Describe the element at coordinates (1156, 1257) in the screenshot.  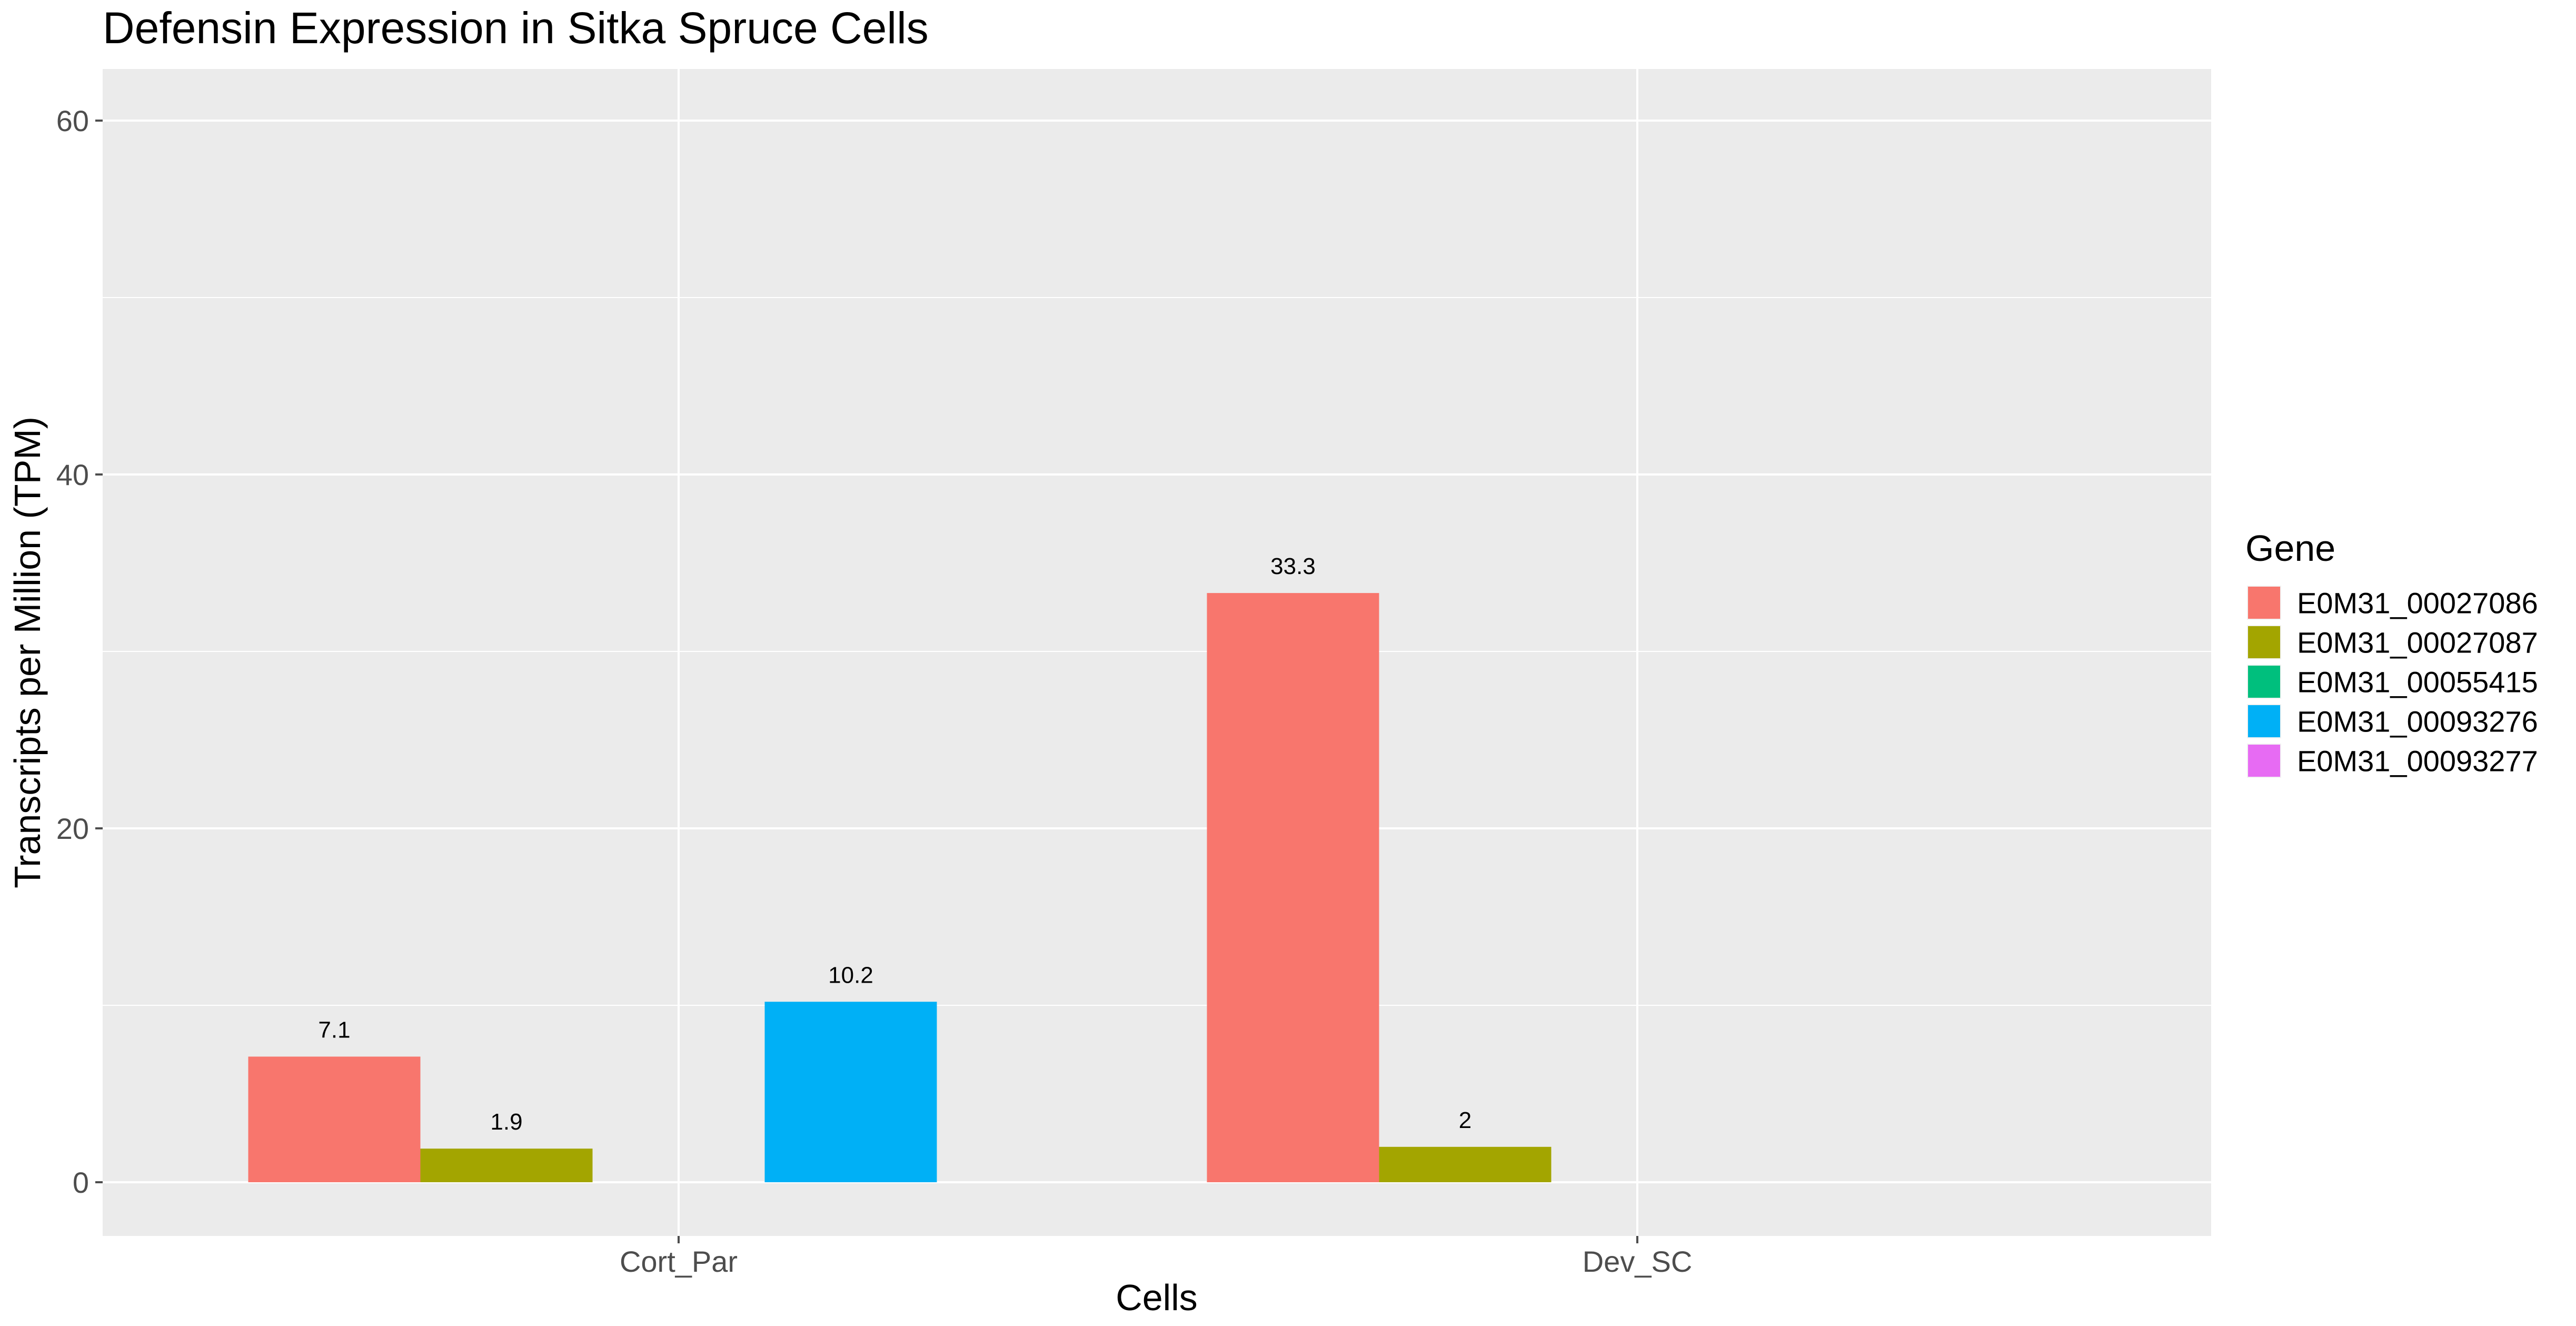
I see `x-axis: Cort_Par Dev_SC` at that location.